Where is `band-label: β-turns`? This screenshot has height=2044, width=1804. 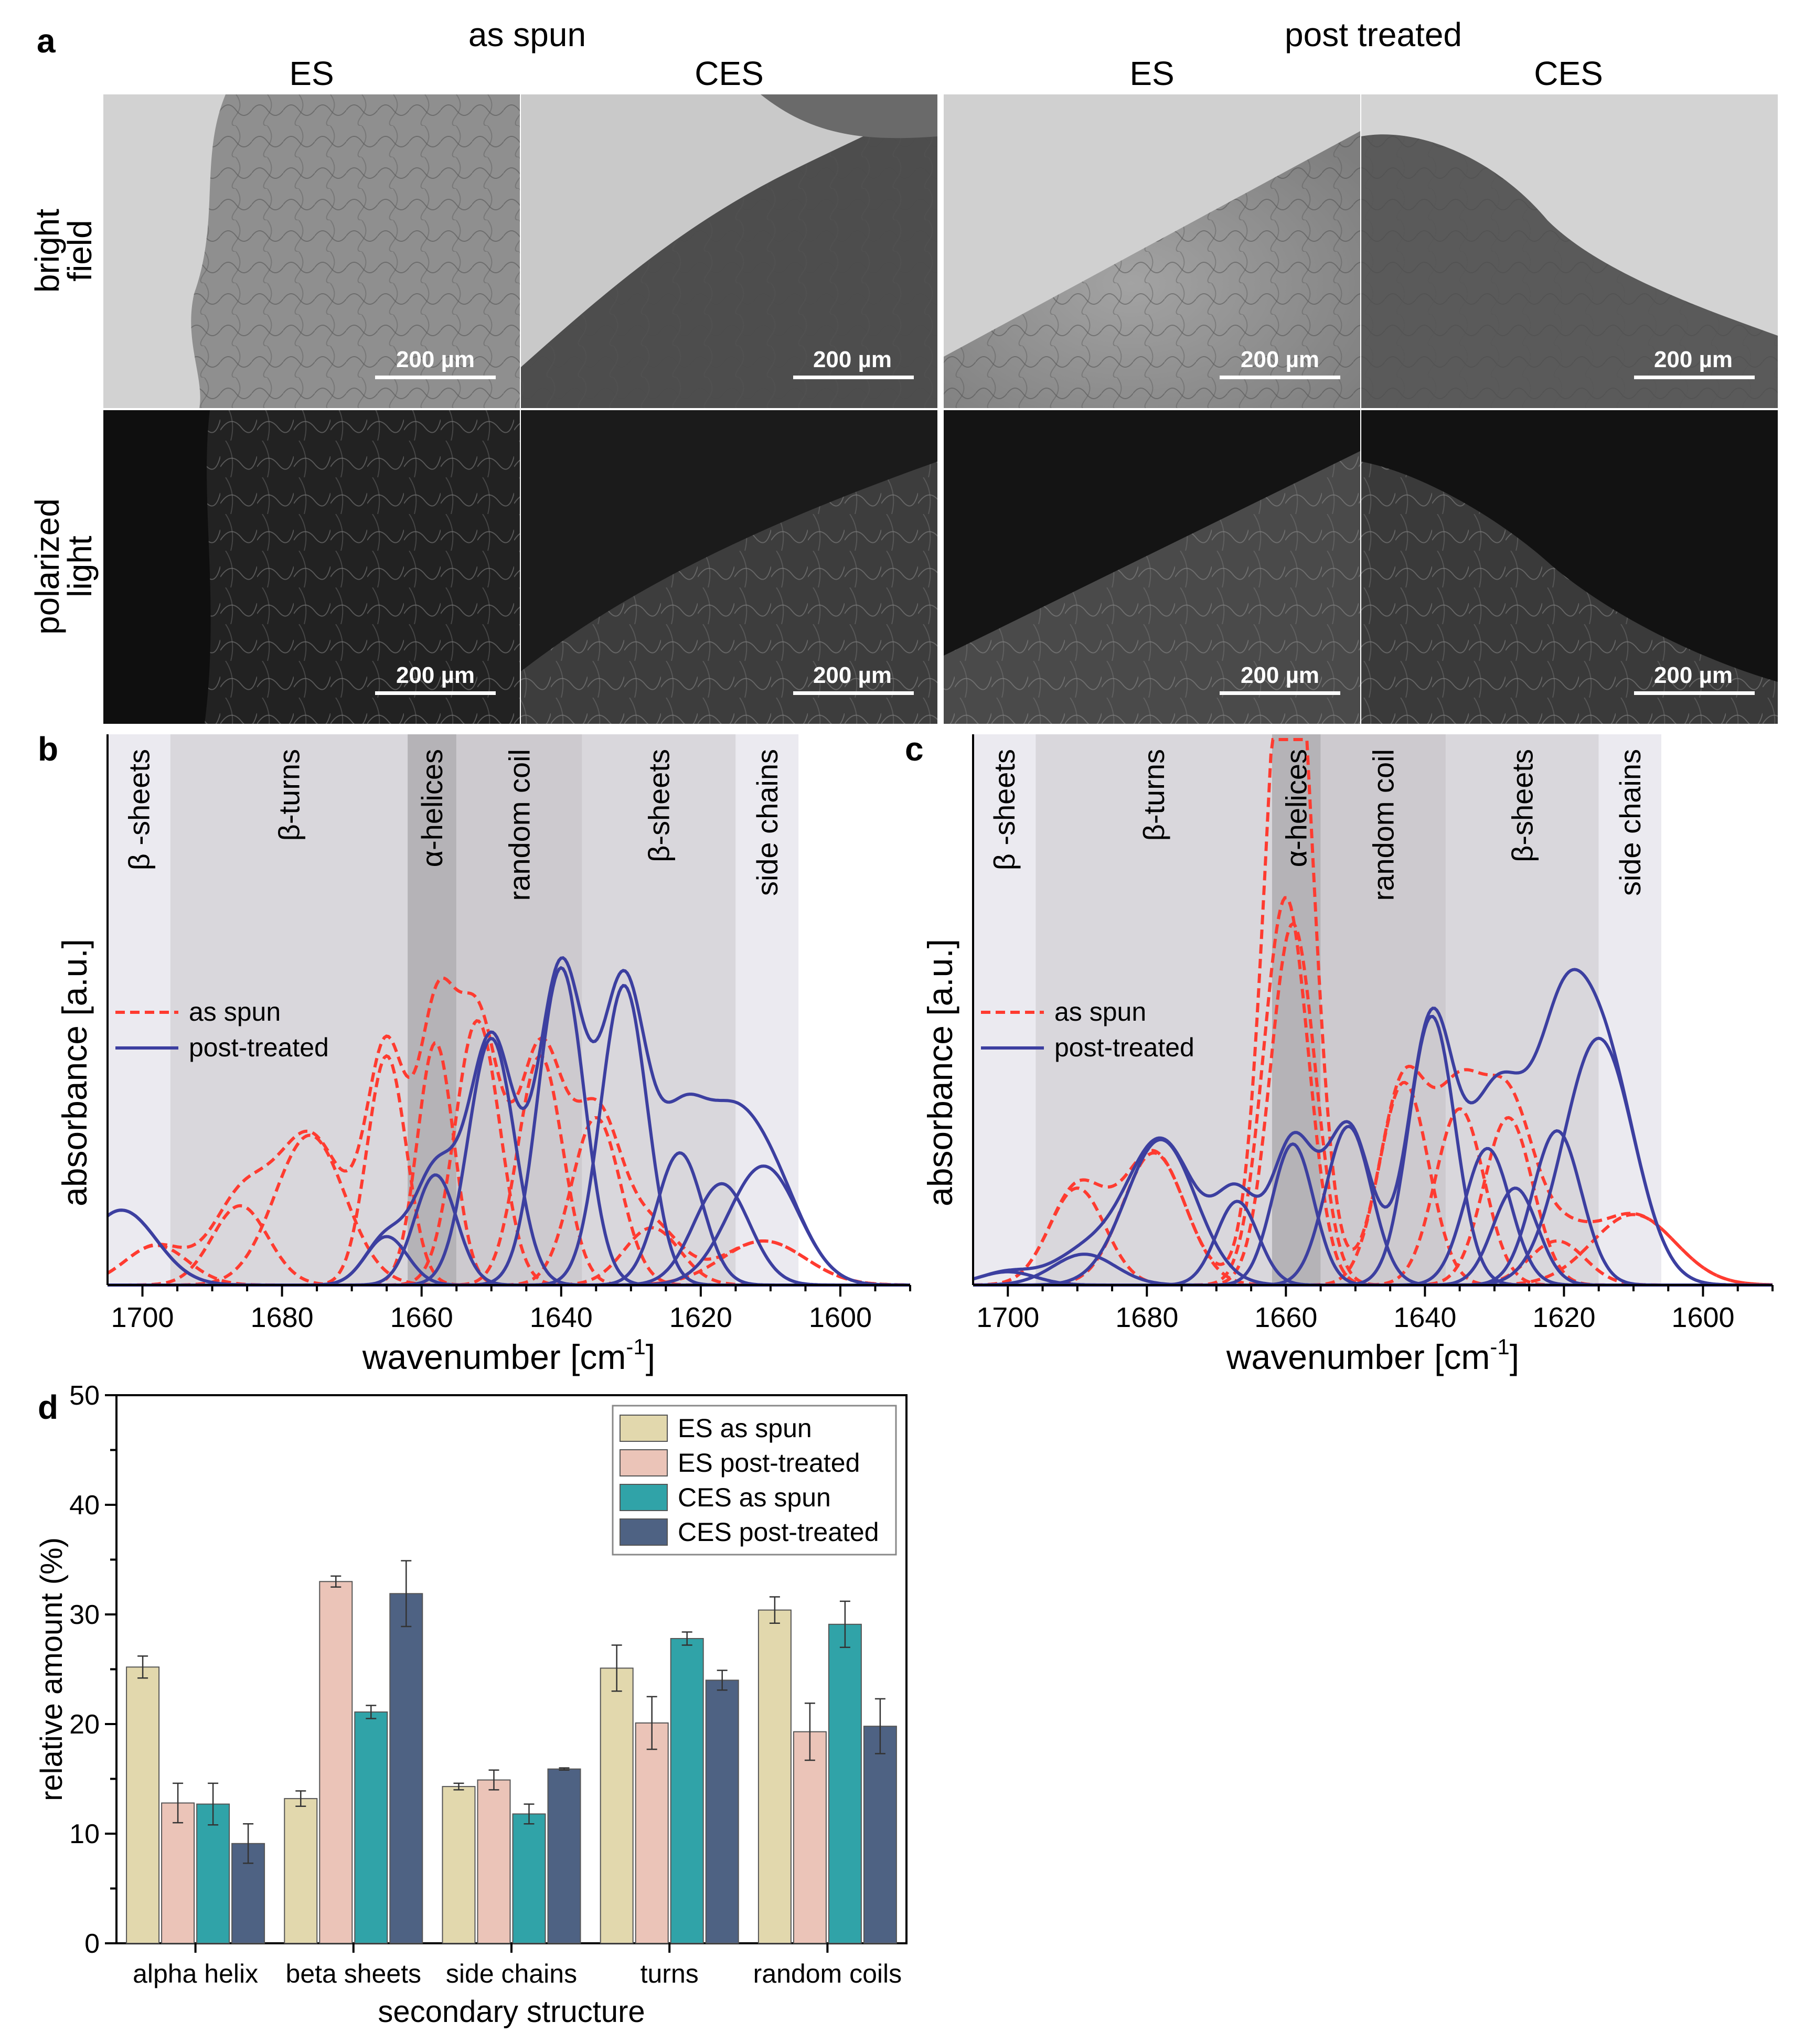
band-label: β-turns is located at coordinates (1153, 795).